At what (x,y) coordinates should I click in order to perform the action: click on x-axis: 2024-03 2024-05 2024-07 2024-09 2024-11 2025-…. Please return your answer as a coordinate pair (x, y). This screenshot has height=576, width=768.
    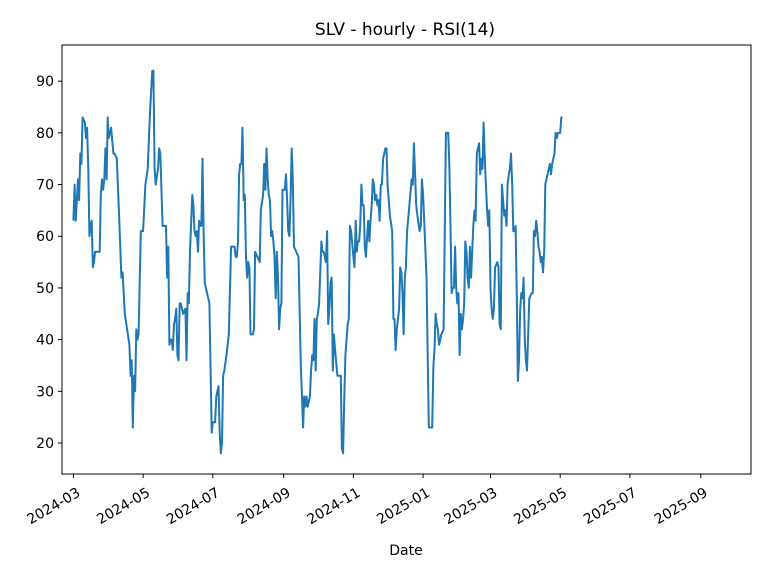
    Looking at the image, I should click on (368, 501).